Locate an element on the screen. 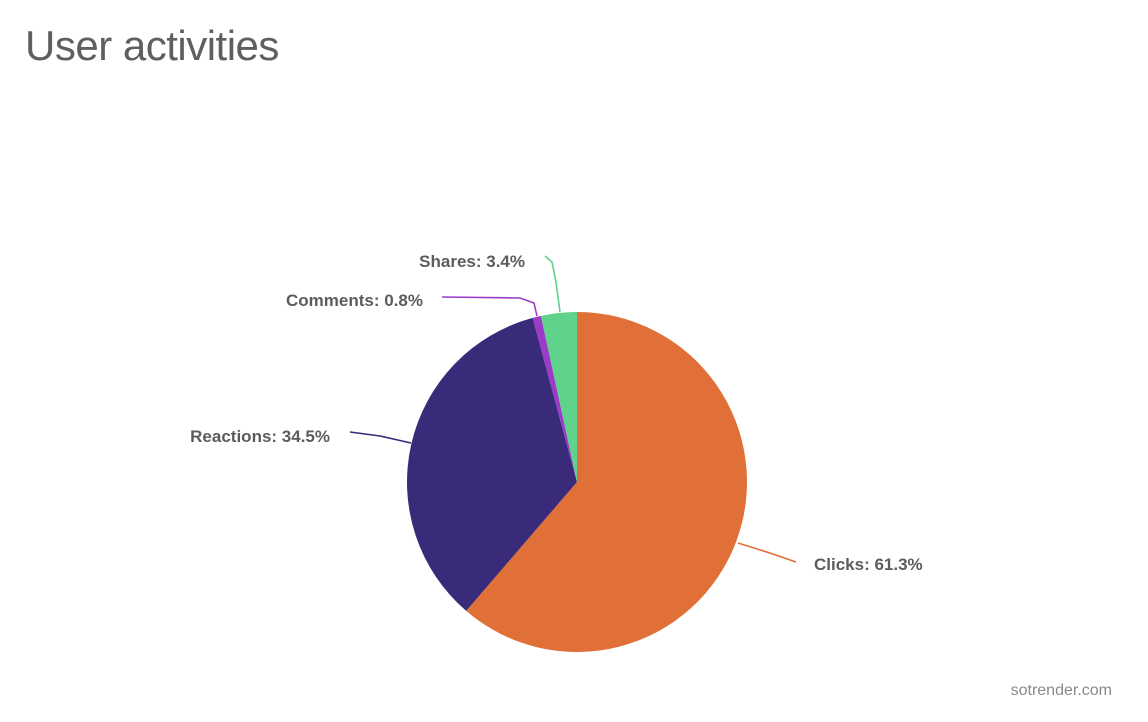 This screenshot has height=722, width=1148. pie-slice-clicks is located at coordinates (606, 482).